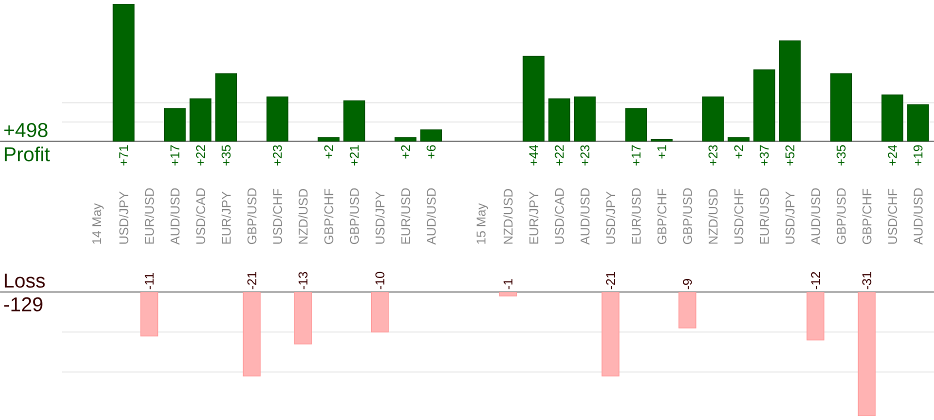 The height and width of the screenshot is (420, 934). I want to click on text: +498, so click(26, 130).